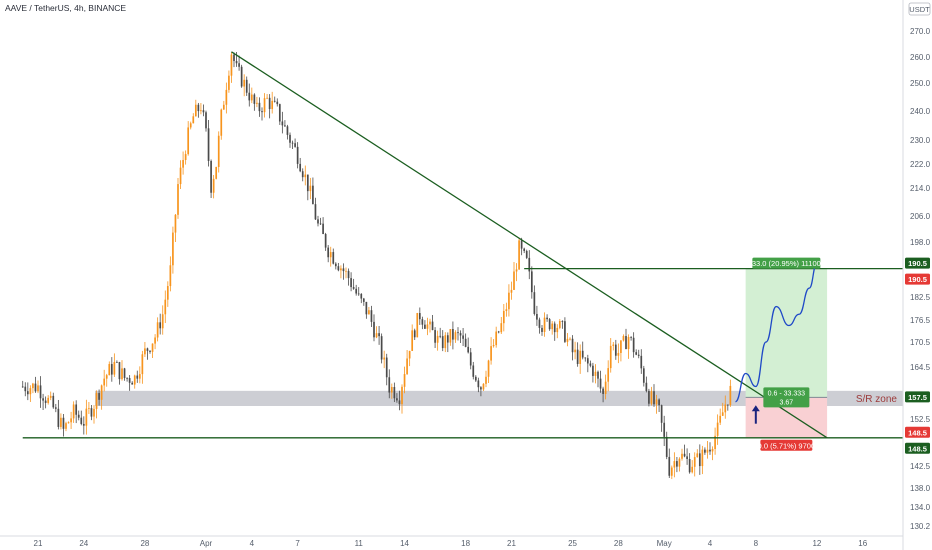 This screenshot has height=550, width=932. I want to click on currency-badge: USDT, so click(919, 9).